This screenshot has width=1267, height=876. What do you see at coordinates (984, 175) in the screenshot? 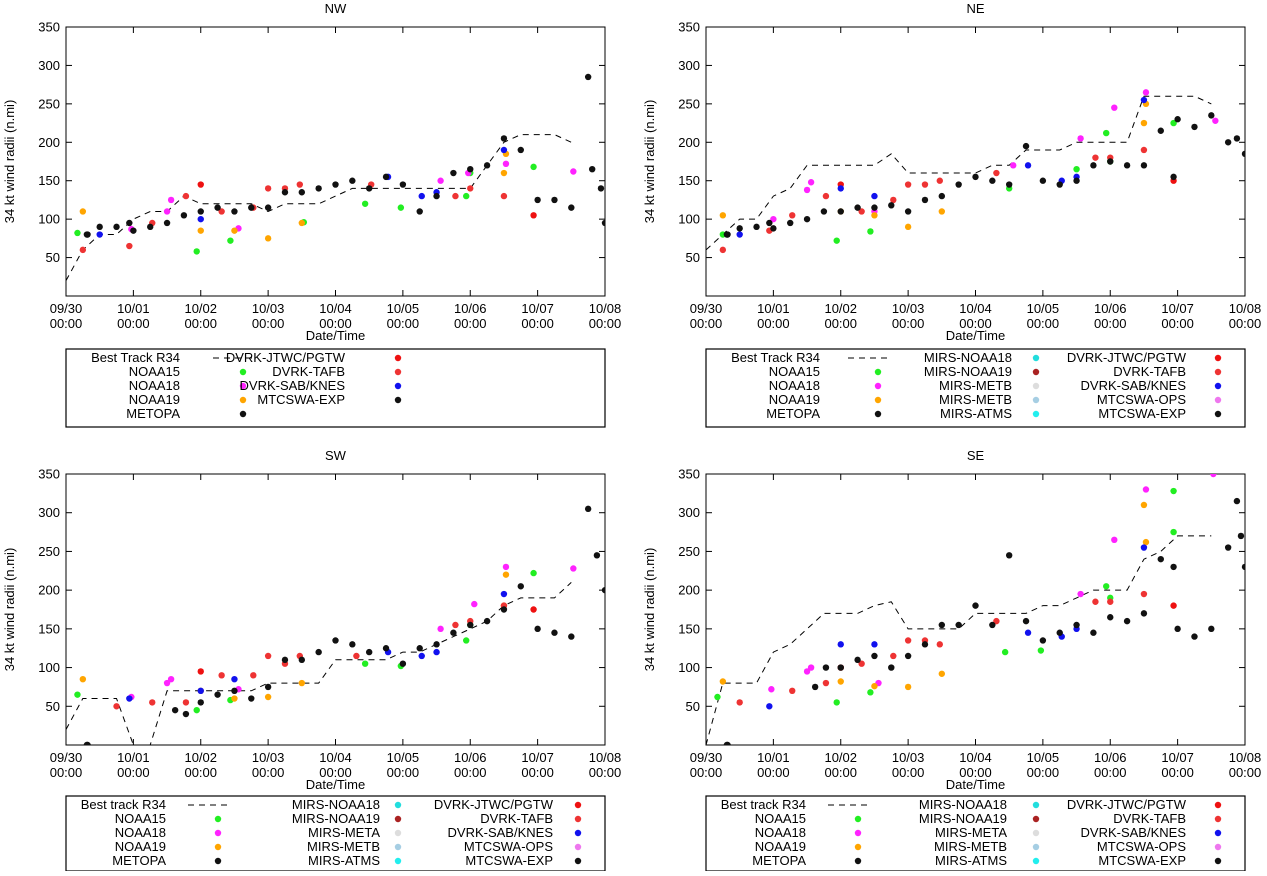
I see `series-mtcswa-exp` at bounding box center [984, 175].